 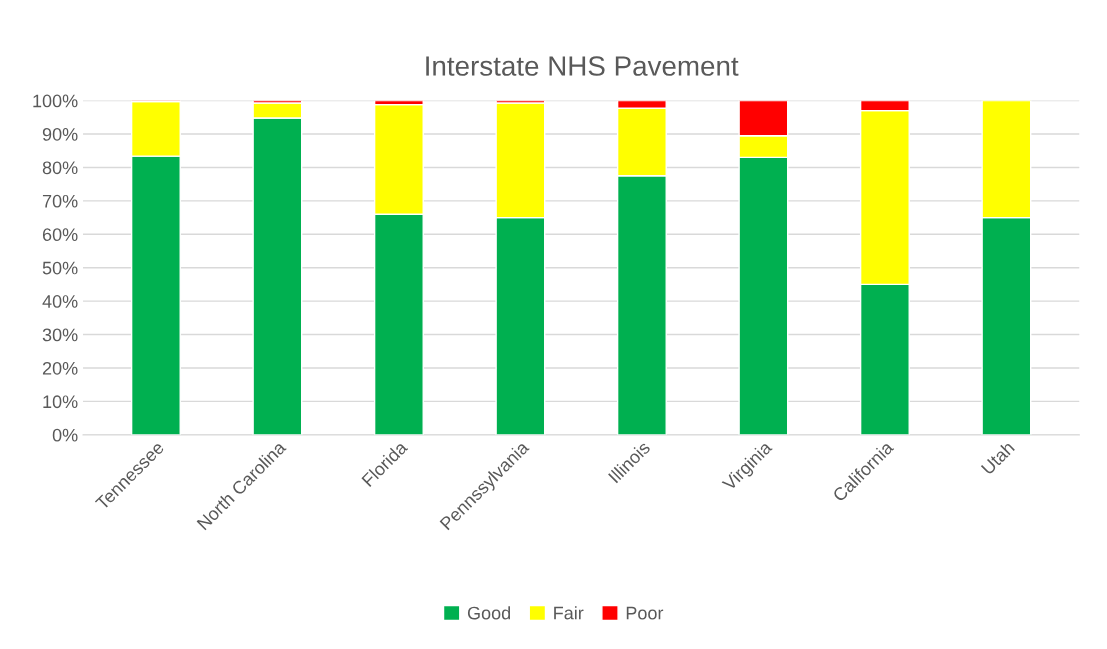 I want to click on legend-label: Poor, so click(x=645, y=613).